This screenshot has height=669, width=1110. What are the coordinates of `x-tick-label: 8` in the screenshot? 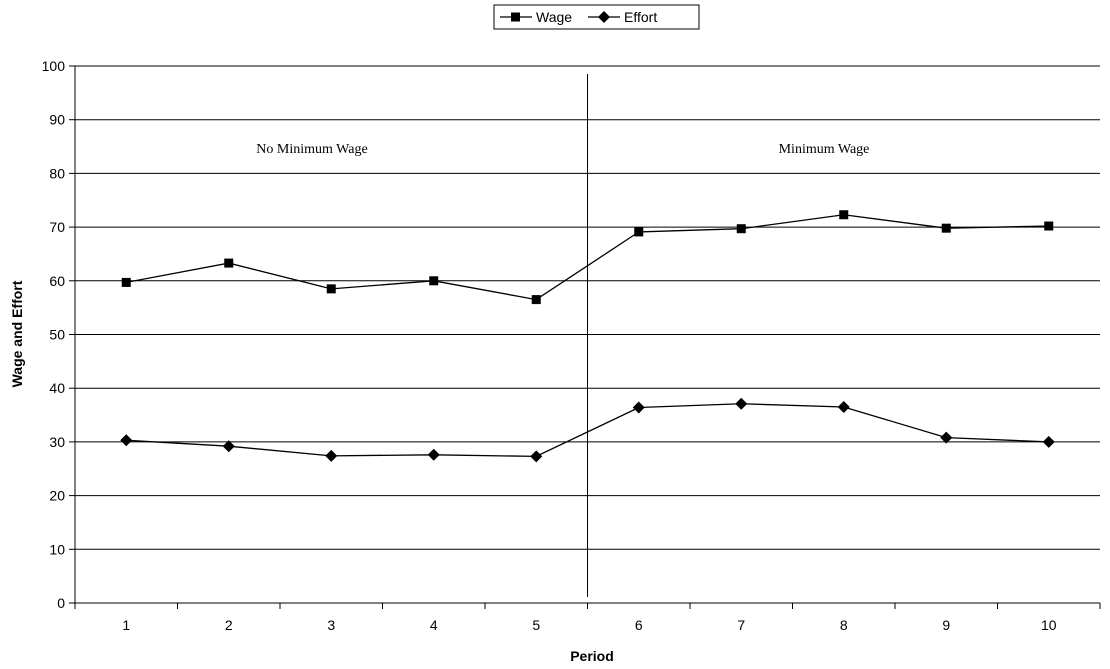 It's located at (844, 625).